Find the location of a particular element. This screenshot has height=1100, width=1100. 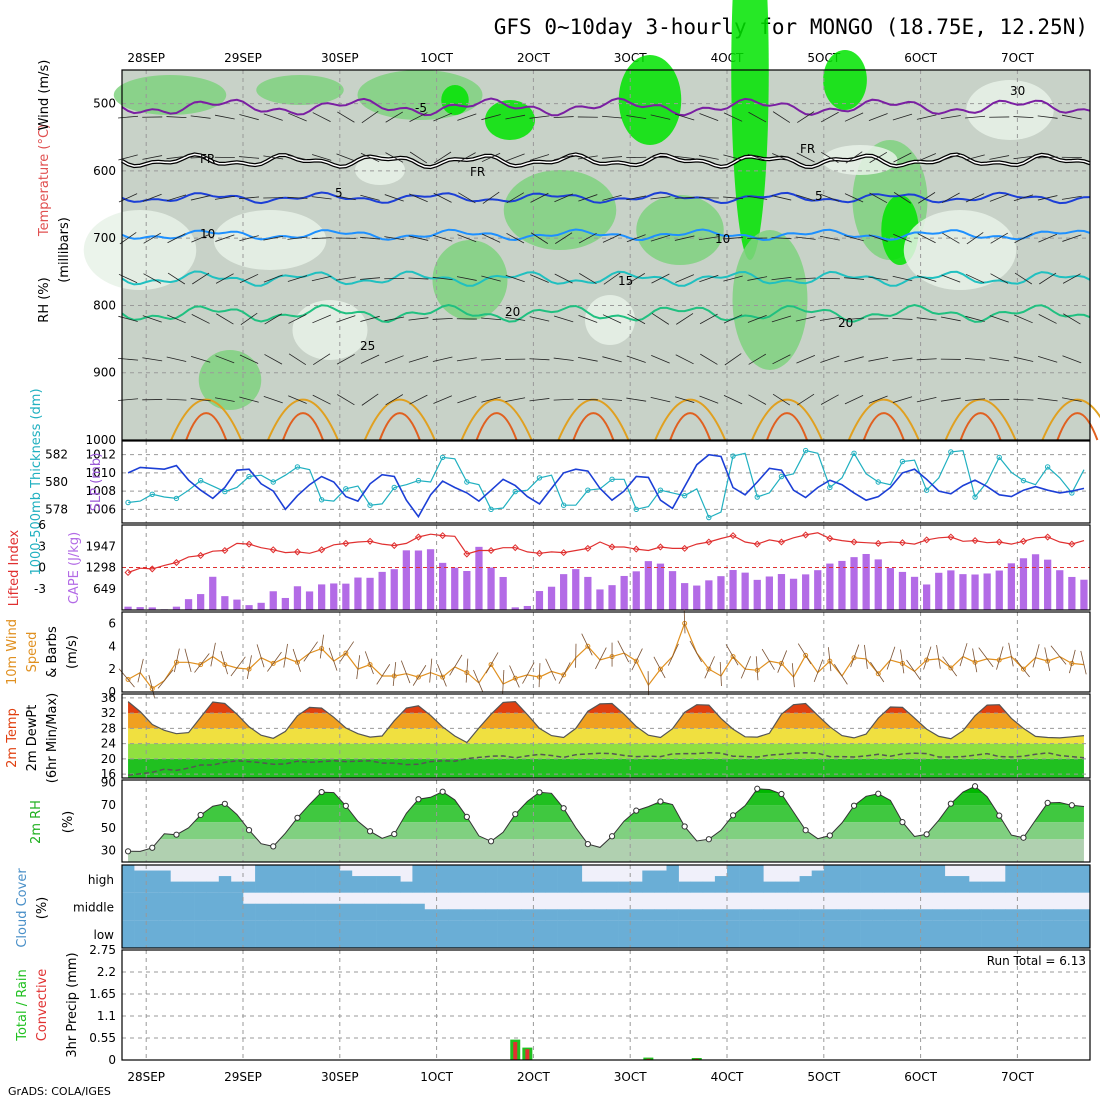

temp-band is located at coordinates (606, 707).